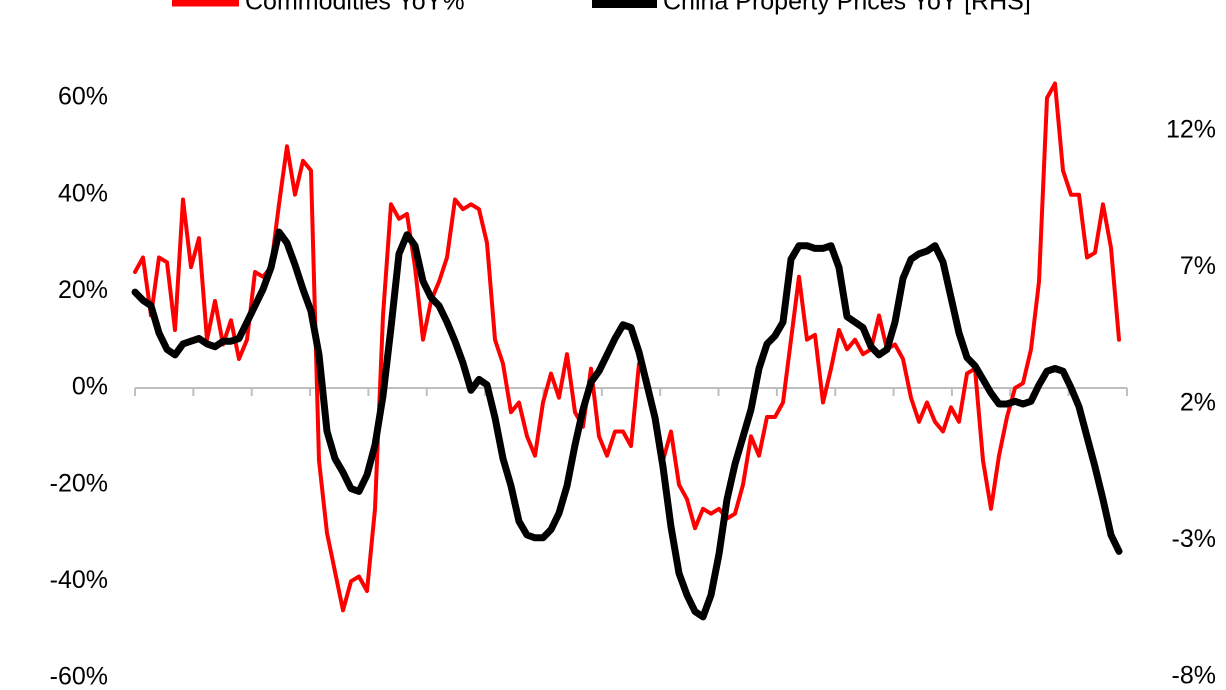  What do you see at coordinates (355, 8) in the screenshot?
I see `legend-label: Commodities YoY%` at bounding box center [355, 8].